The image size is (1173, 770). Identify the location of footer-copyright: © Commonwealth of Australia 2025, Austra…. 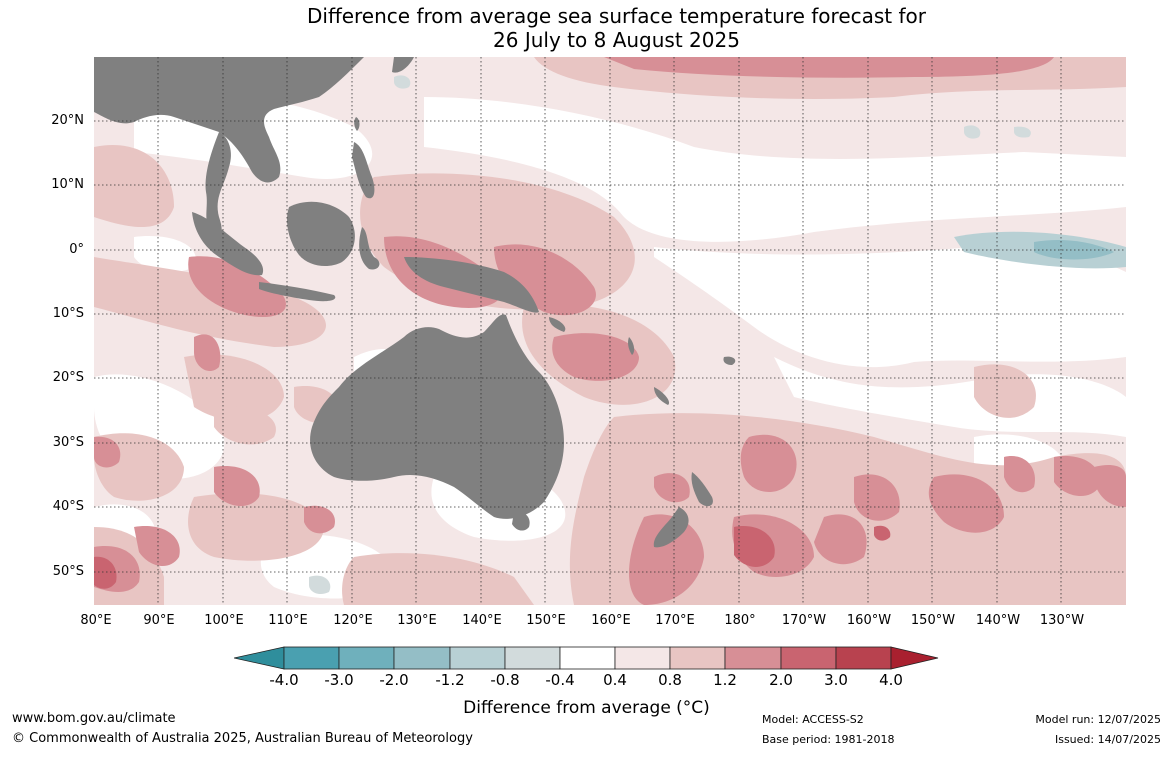
(242, 738).